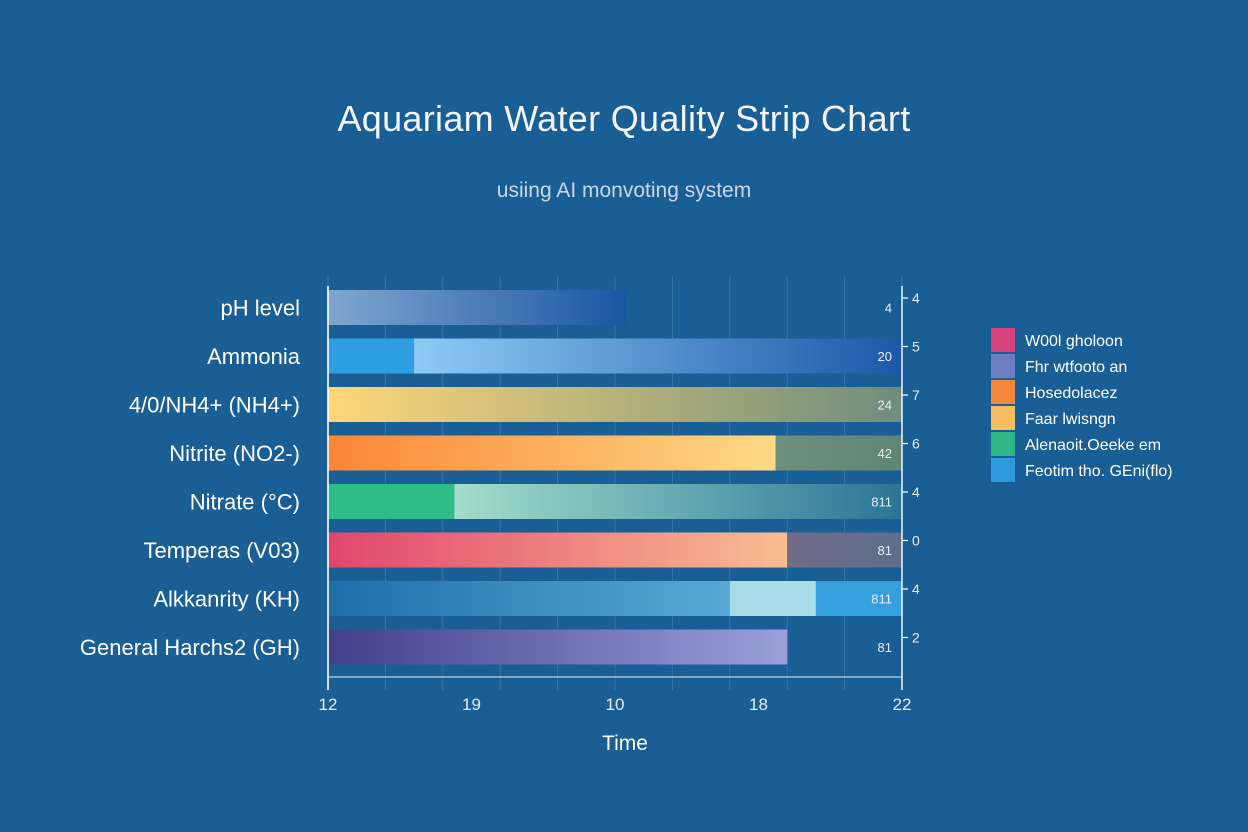 The height and width of the screenshot is (832, 1248). Describe the element at coordinates (1070, 419) in the screenshot. I see `legend-label: Faar lwisngn` at that location.